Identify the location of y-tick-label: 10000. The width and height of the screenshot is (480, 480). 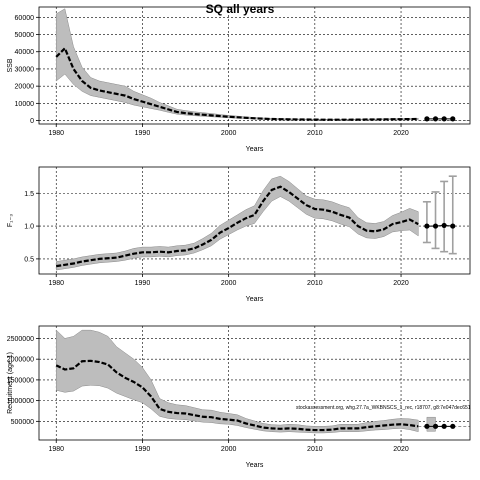
(25, 104).